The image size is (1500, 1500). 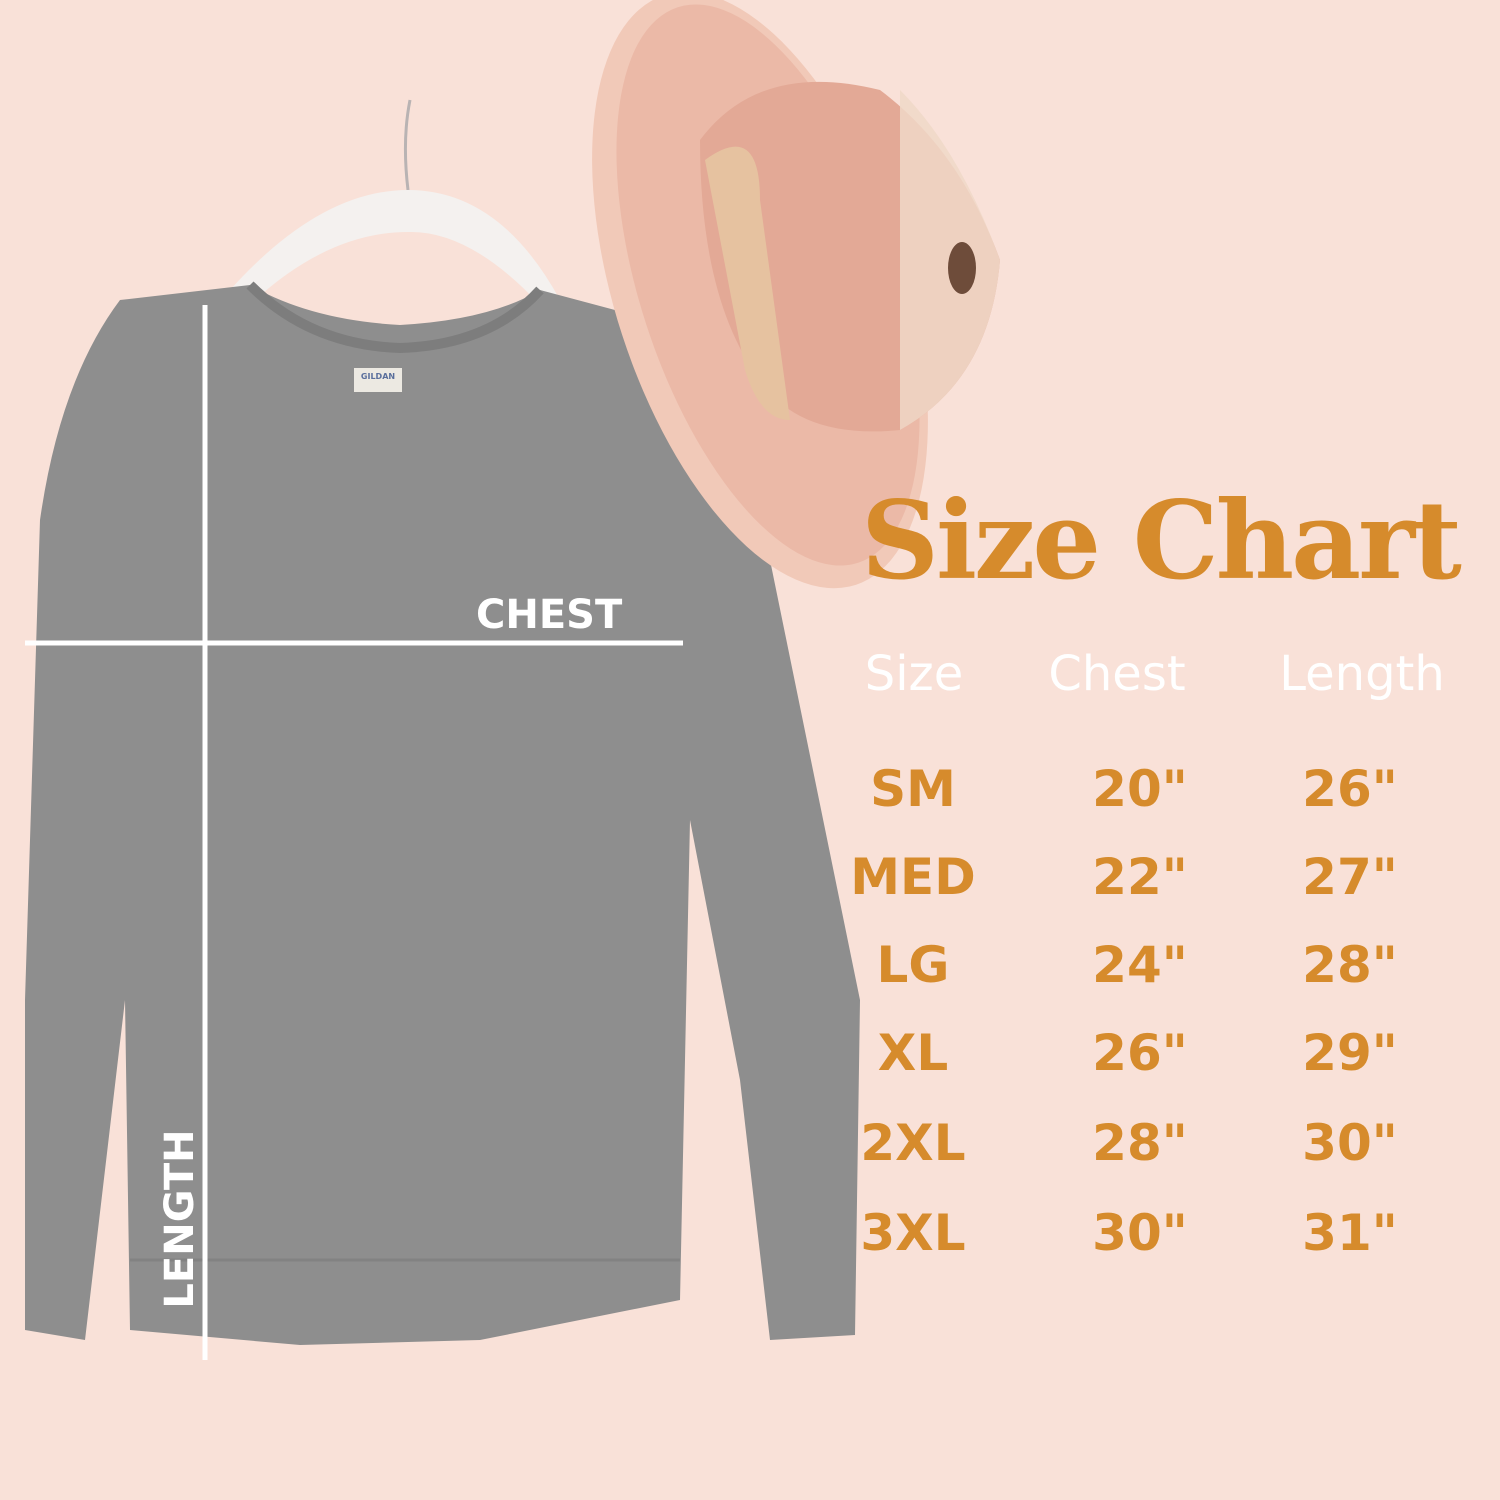 I want to click on cell-length: 26", so click(x=1350, y=789).